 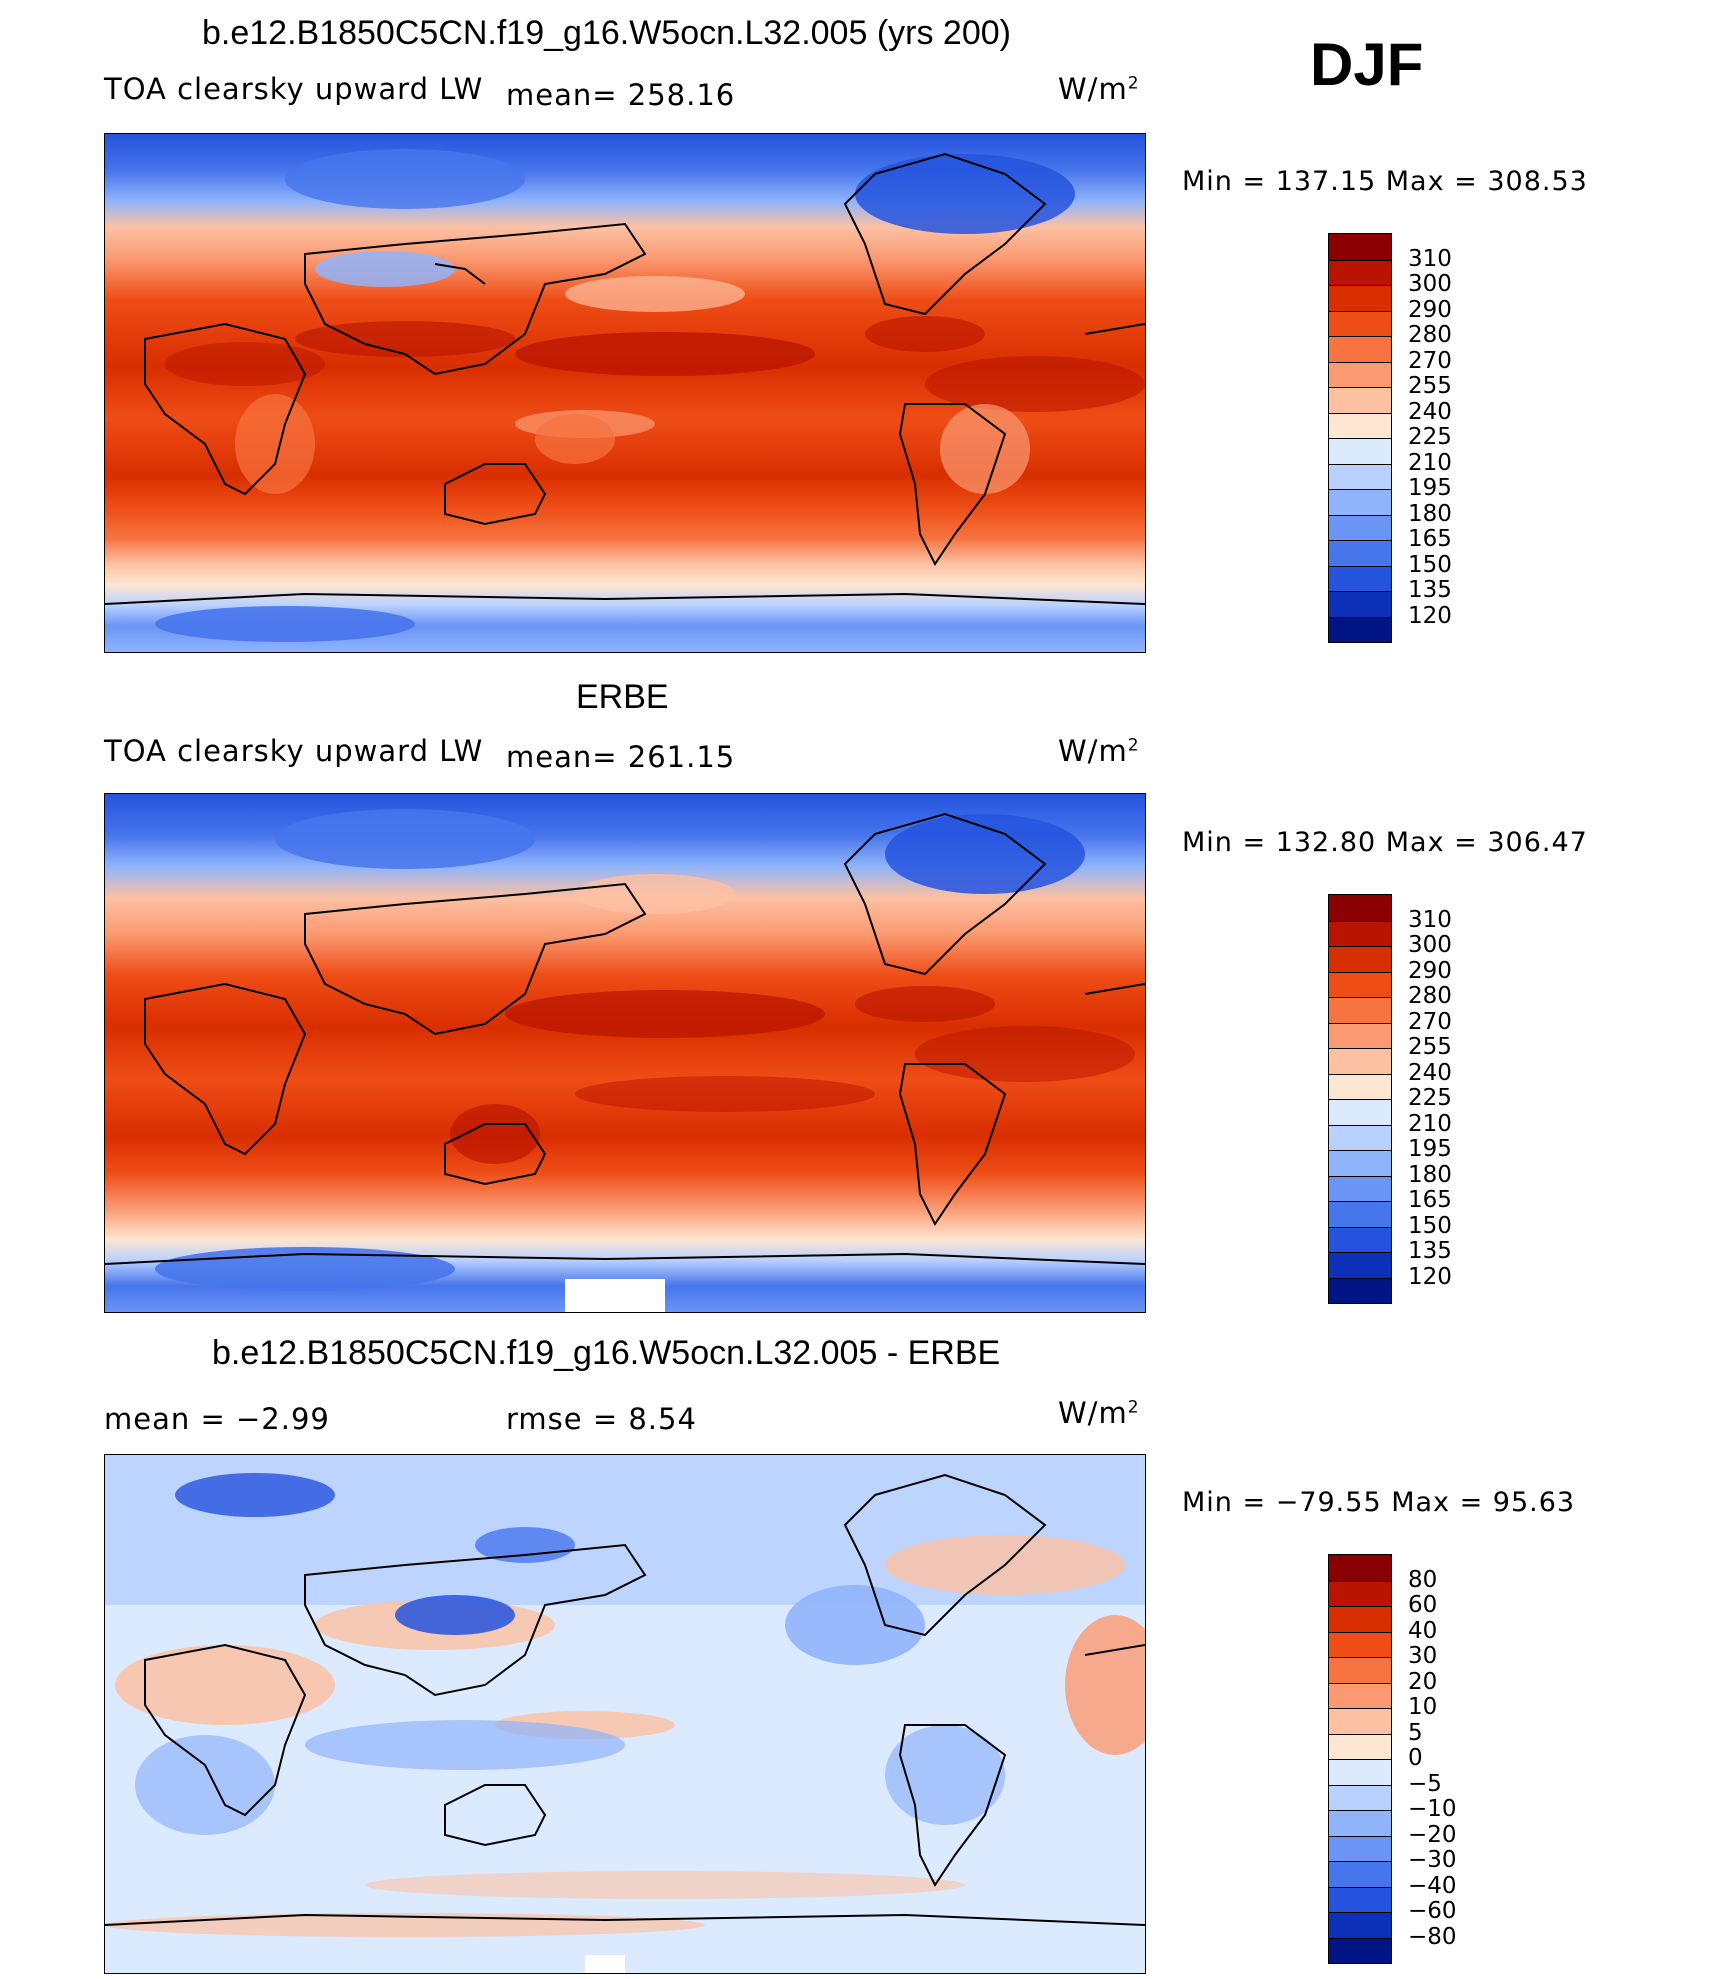 What do you see at coordinates (621, 95) in the screenshot?
I see `panel1-mean: mean= 258.16` at bounding box center [621, 95].